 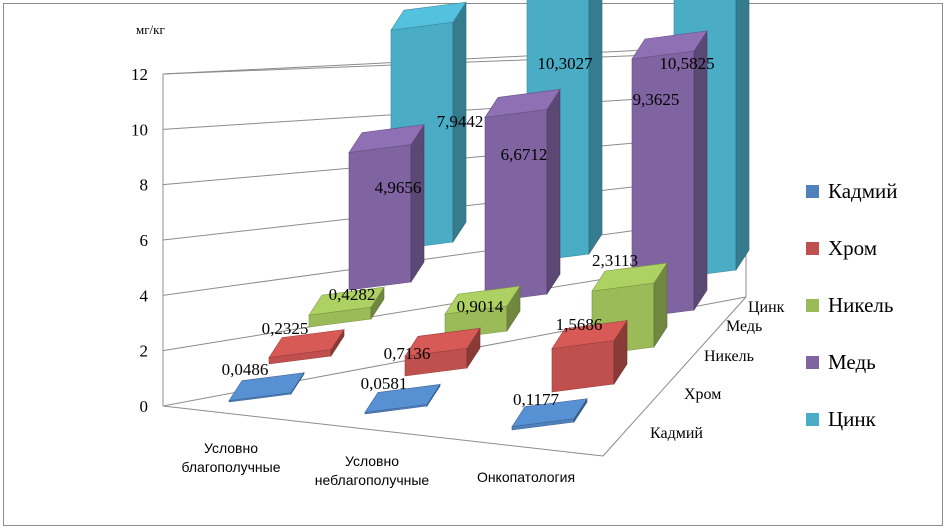 I want to click on data-label: 0,9014, so click(x=480, y=306).